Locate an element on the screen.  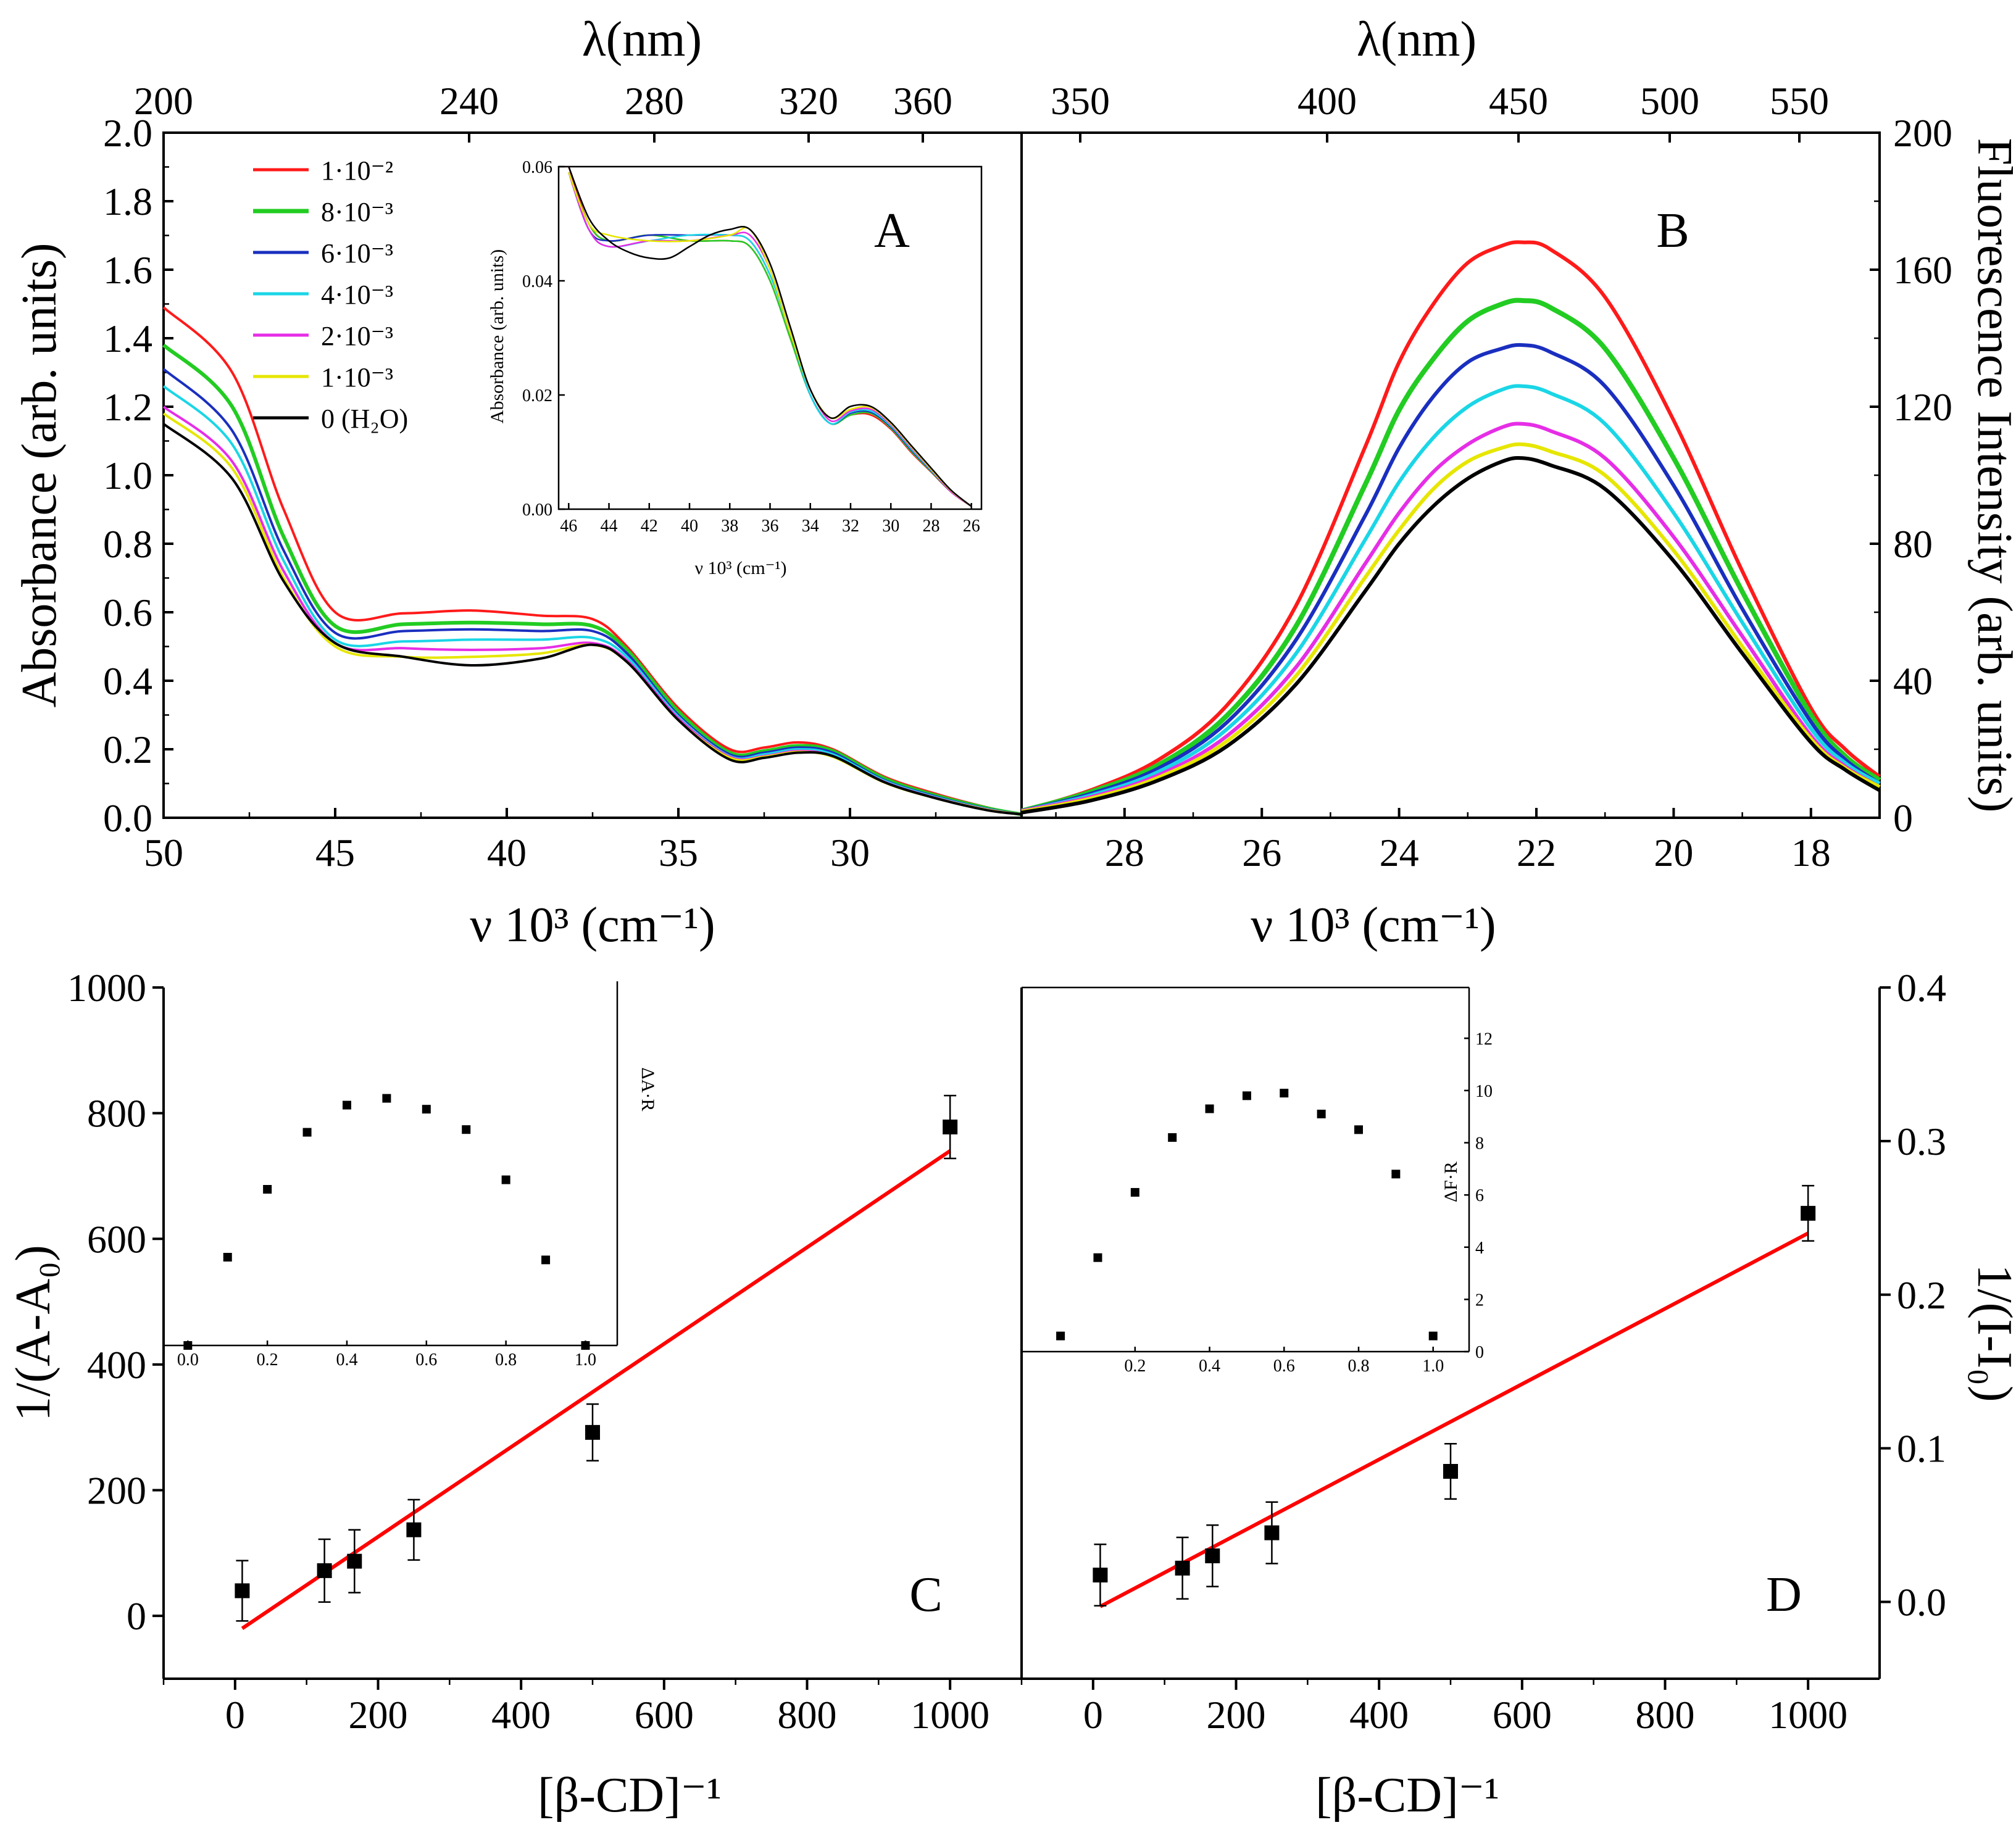
x-tick-label: 400 is located at coordinates (521, 1715).